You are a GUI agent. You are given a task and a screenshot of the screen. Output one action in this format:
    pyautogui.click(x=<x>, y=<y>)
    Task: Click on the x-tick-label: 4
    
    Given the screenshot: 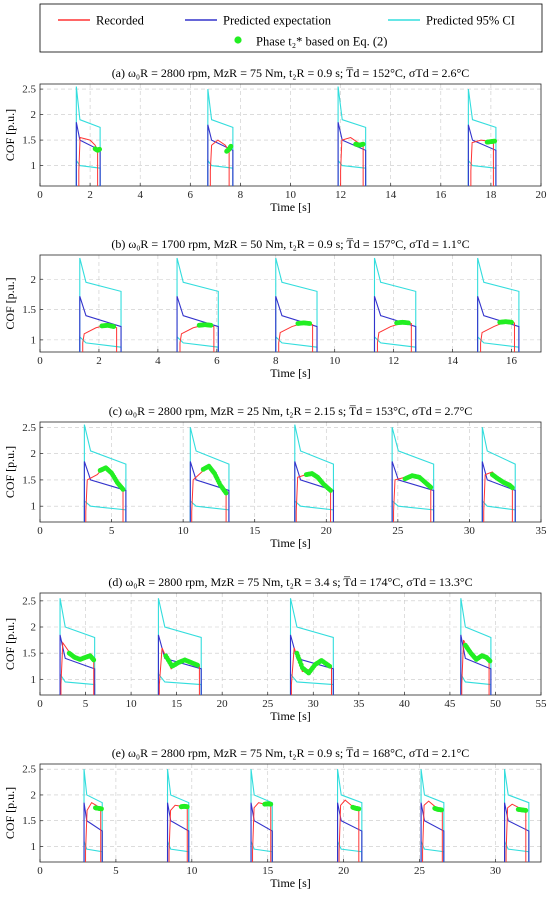 What is the action you would take?
    pyautogui.click(x=158, y=361)
    